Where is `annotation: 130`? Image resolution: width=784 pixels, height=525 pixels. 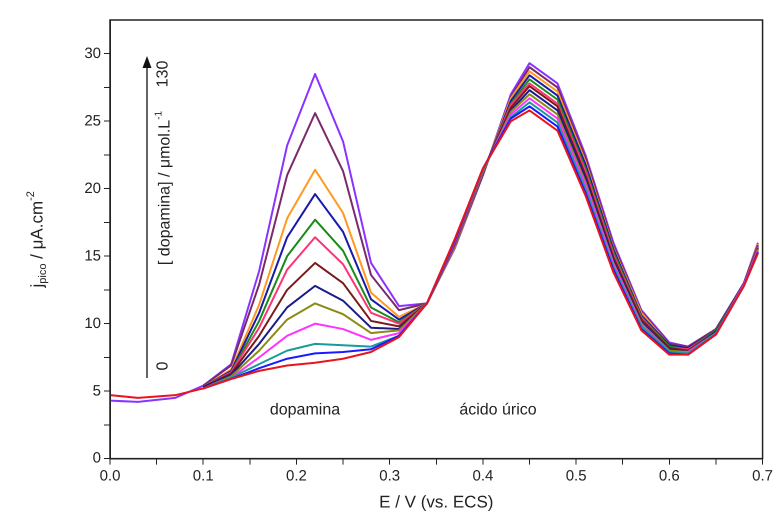 annotation: 130 is located at coordinates (163, 74).